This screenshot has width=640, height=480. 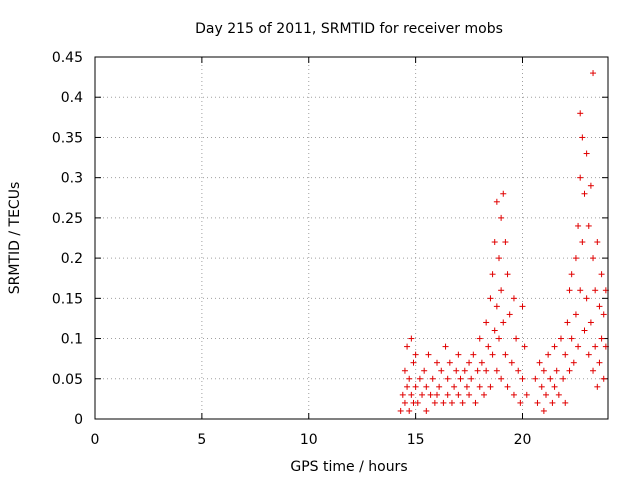 What do you see at coordinates (67, 138) in the screenshot?
I see `y-tick-label: 0.35` at bounding box center [67, 138].